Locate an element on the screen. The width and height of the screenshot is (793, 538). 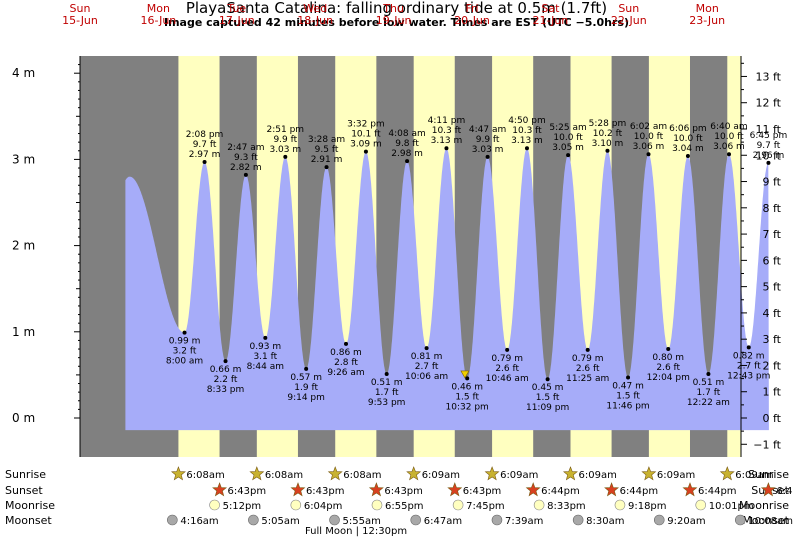
moonrise-time: 5:12pm is located at coordinates (242, 506).